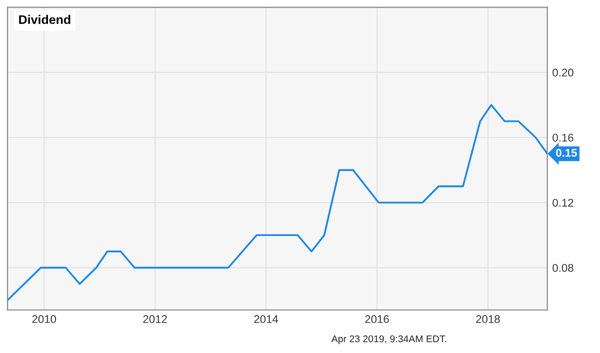 This screenshot has width=600, height=353. What do you see at coordinates (44, 19) in the screenshot?
I see `chart-title: Dividend` at bounding box center [44, 19].